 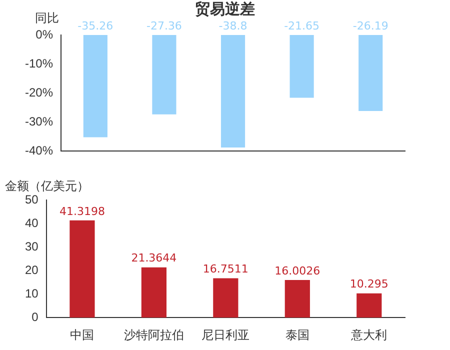 What do you see at coordinates (82, 211) in the screenshot?
I see `data-label: 41.3198` at bounding box center [82, 211].